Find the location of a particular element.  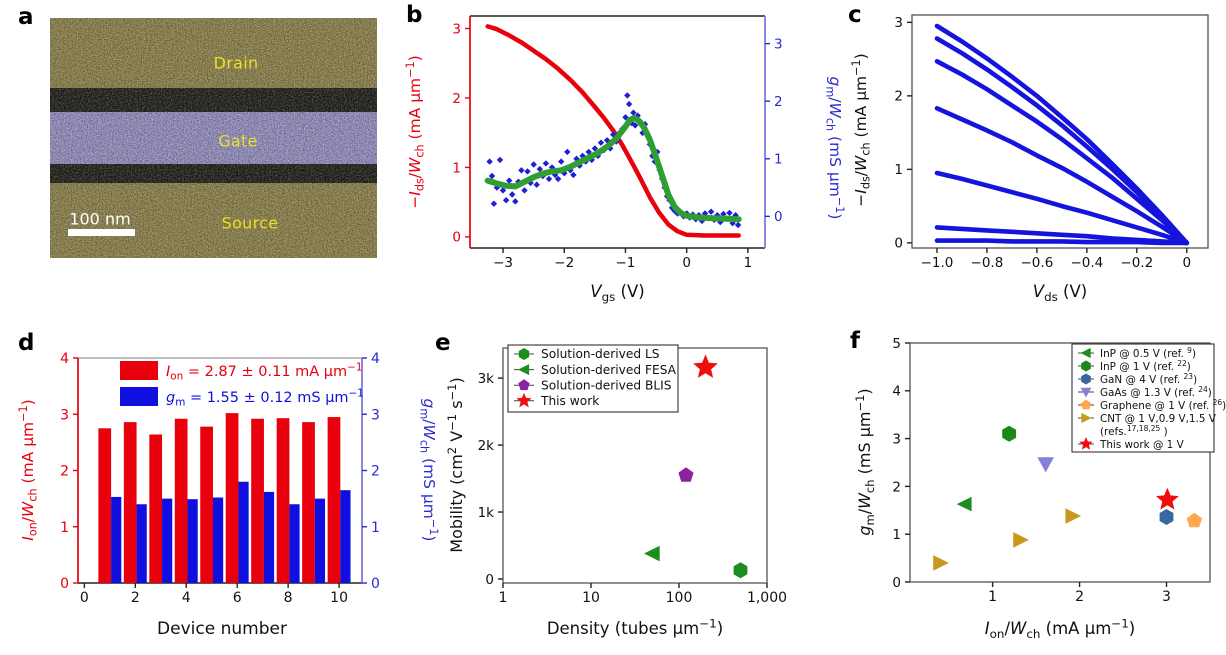

svg-text: GaAs @ 1.3 V (ref. 24) is located at coordinates (1156, 392).